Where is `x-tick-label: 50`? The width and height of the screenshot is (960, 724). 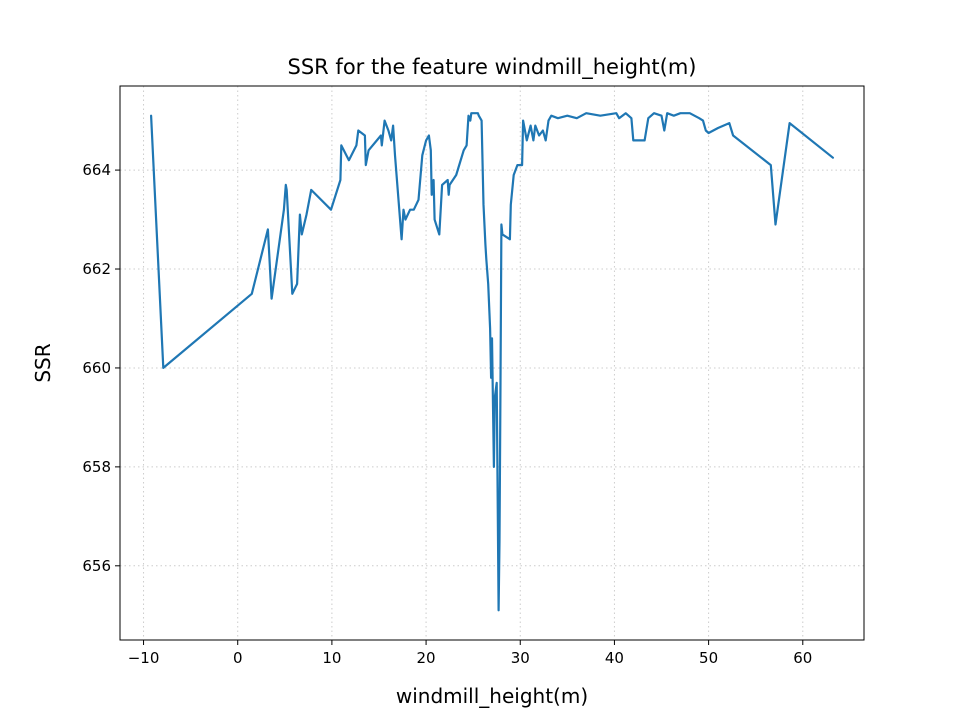
x-tick-label: 50 is located at coordinates (708, 658).